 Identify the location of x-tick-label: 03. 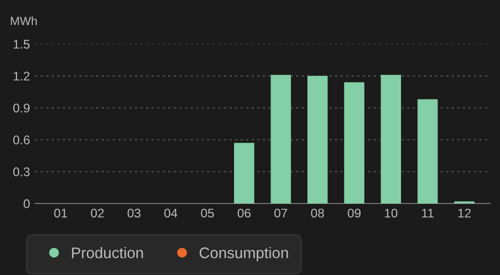
(134, 213).